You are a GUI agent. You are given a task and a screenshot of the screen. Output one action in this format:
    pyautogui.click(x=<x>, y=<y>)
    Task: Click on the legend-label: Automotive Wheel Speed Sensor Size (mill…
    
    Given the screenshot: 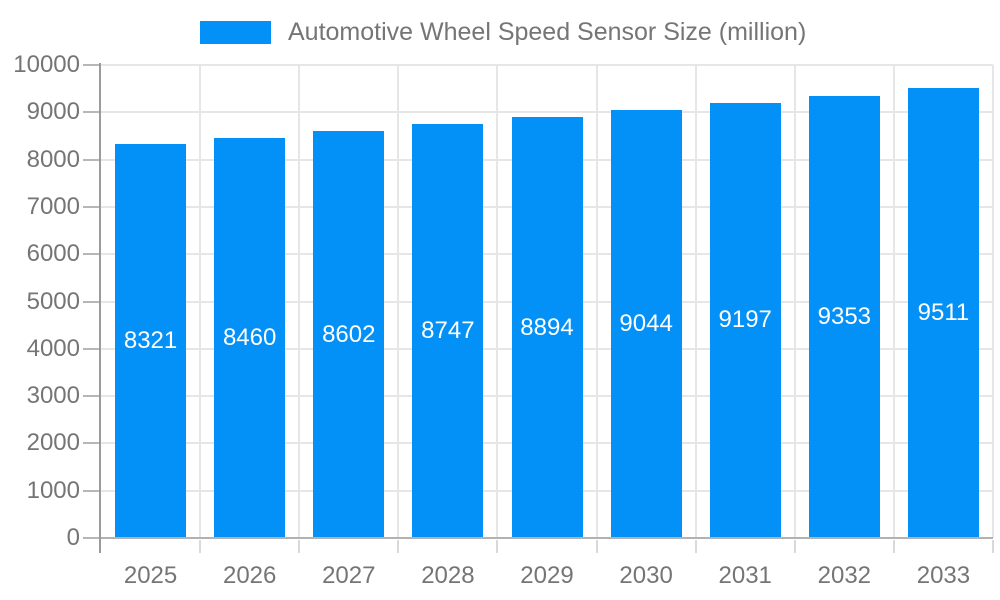 What is the action you would take?
    pyautogui.click(x=547, y=32)
    